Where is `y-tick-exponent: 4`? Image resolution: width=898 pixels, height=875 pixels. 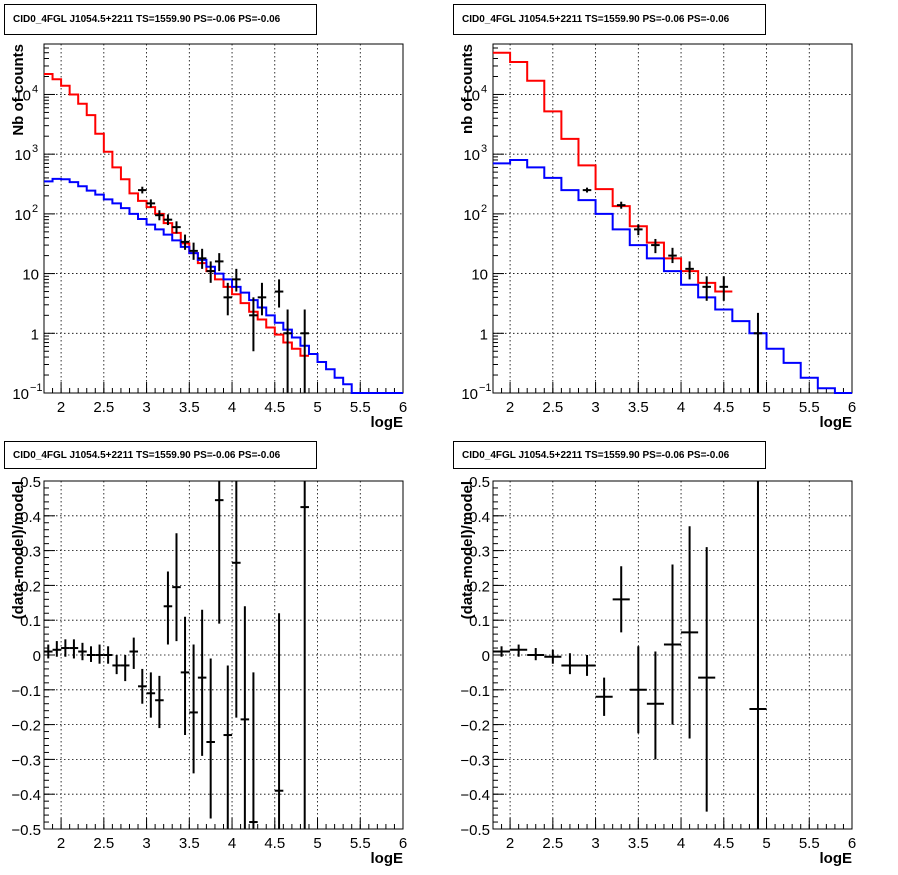 y-tick-exponent: 4 is located at coordinates (35, 89).